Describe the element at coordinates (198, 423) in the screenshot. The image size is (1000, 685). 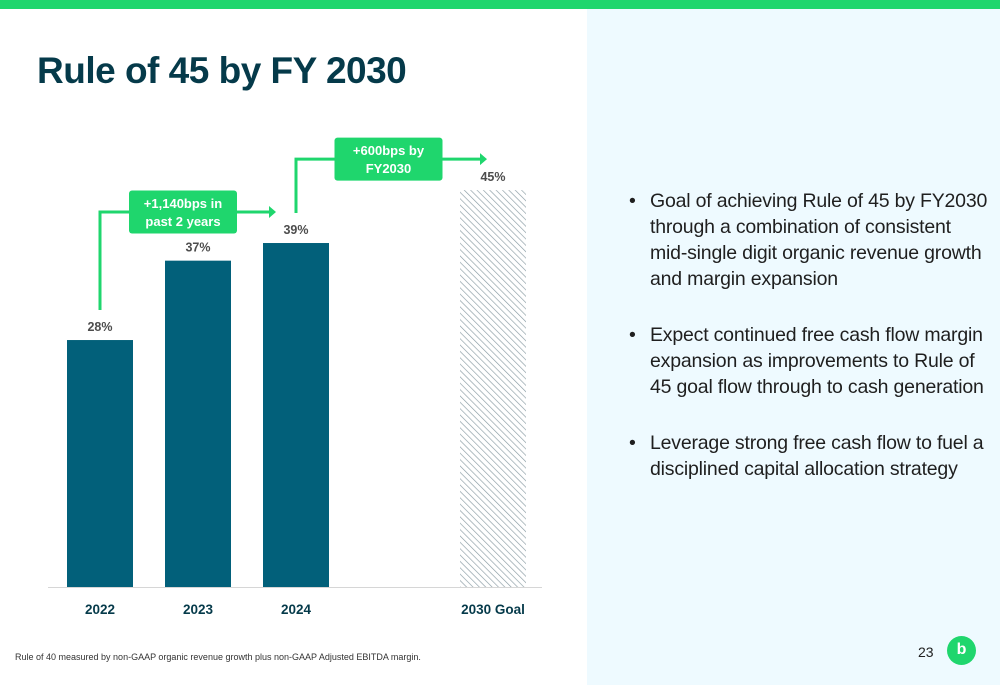
I see `bar-2023` at that location.